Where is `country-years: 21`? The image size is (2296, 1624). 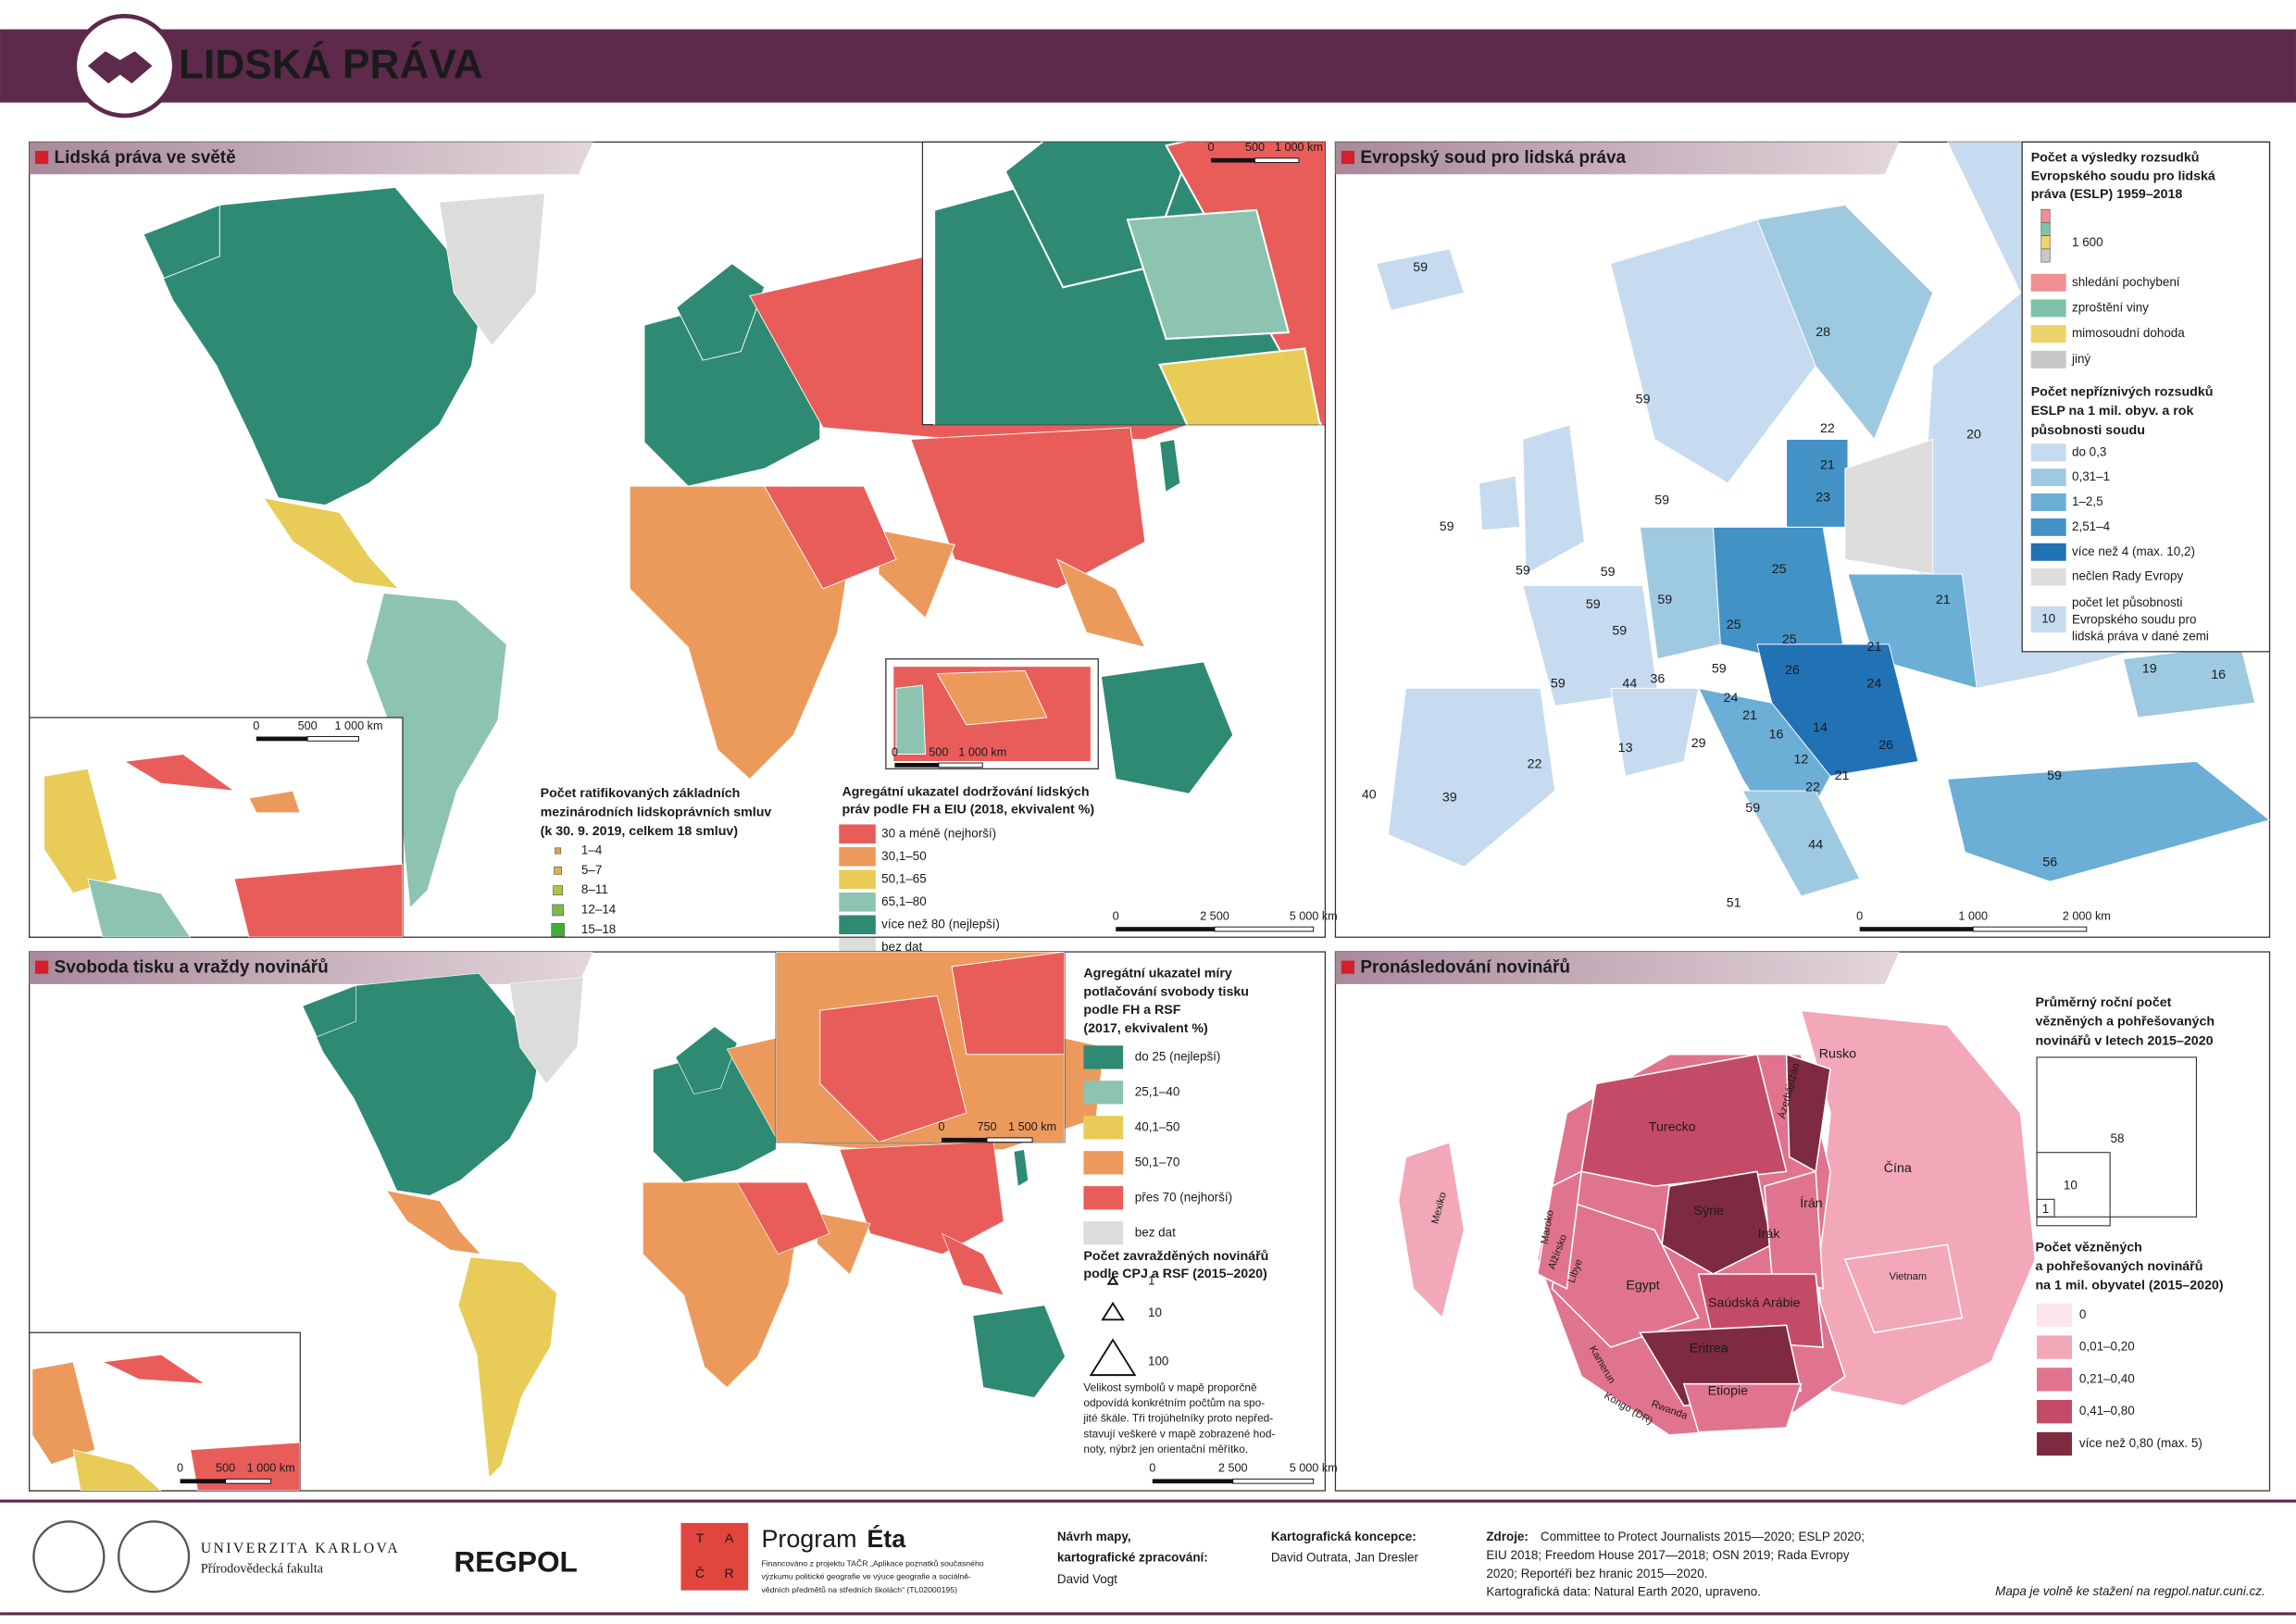 country-years: 21 is located at coordinates (1749, 715).